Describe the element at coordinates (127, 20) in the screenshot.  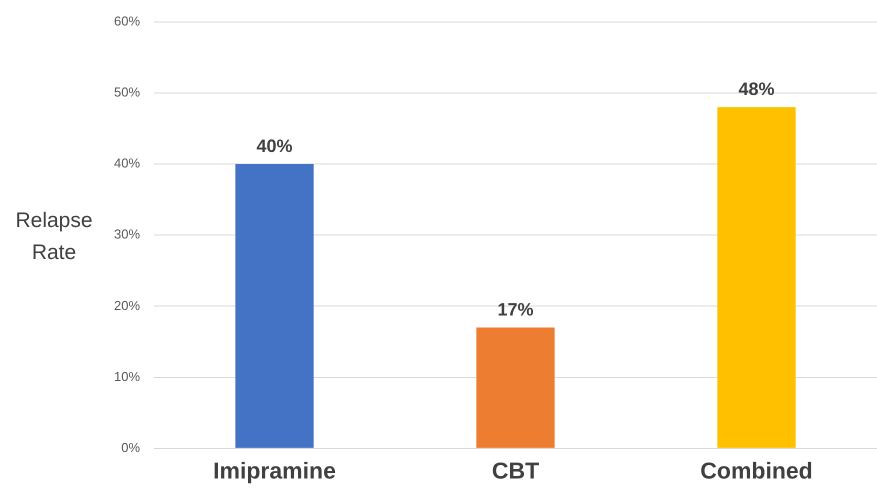
I see `y-tick-label: 60%` at that location.